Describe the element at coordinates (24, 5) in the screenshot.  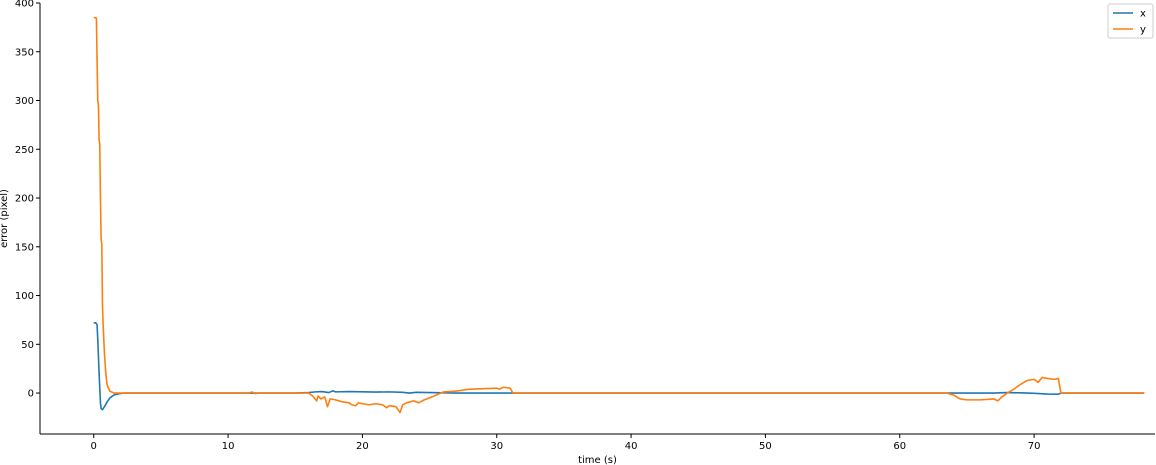
I see `y-tick-label: 400` at that location.